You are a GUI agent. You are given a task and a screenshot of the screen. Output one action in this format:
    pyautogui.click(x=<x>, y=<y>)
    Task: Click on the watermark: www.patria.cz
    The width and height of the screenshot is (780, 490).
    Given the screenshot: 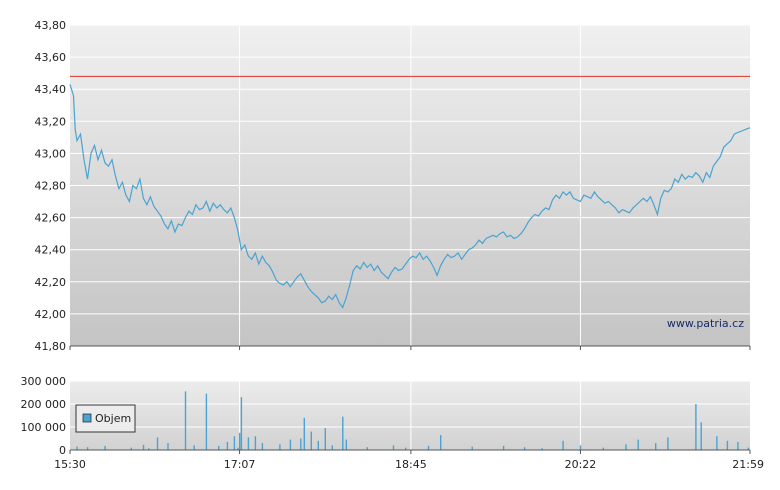 What is the action you would take?
    pyautogui.click(x=705, y=323)
    